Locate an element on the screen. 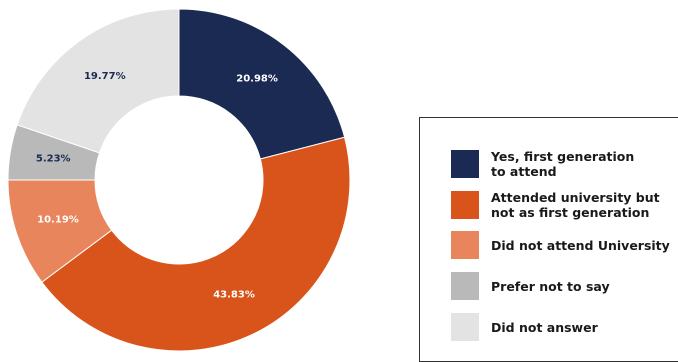 The height and width of the screenshot is (362, 678). slice-value-label: 20.98% is located at coordinates (257, 79).